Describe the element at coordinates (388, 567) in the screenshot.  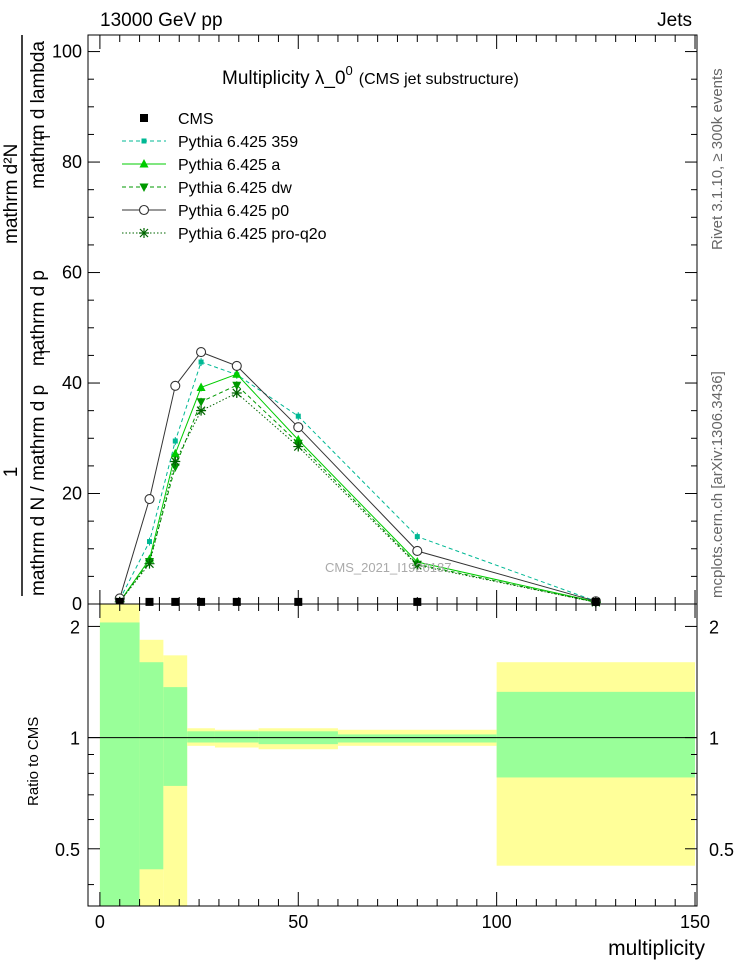
I see `watermark: CMS_2021_I1920187` at that location.